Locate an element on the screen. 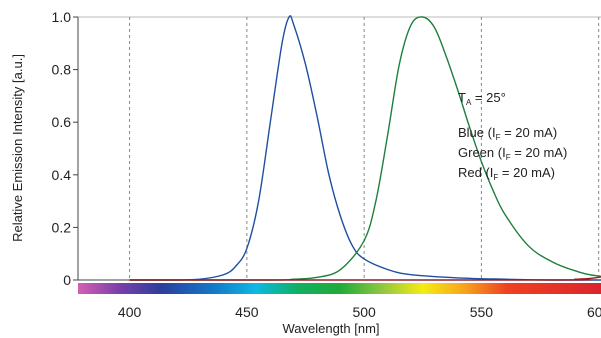  y-tick-label-1: 0.2 is located at coordinates (62, 227).